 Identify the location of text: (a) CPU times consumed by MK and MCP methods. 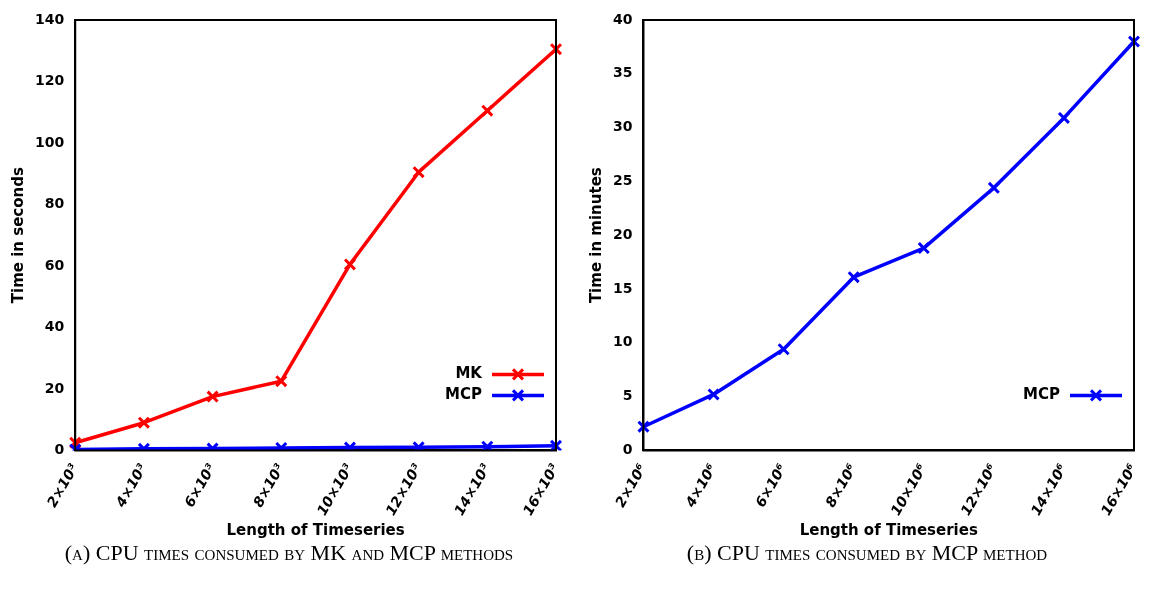
(289, 553).